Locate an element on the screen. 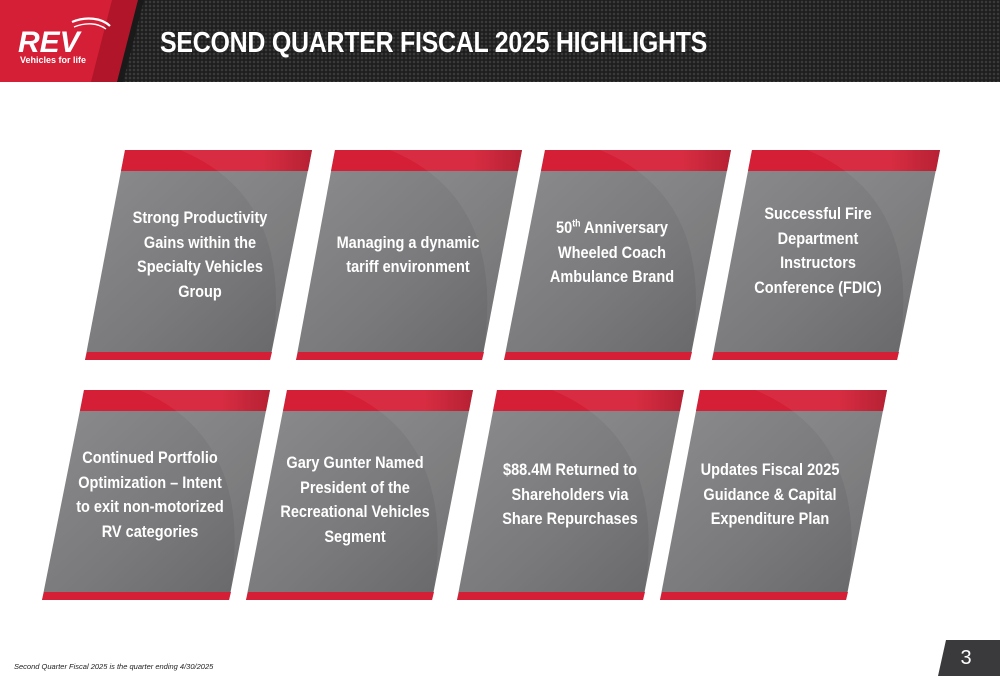 The height and width of the screenshot is (685, 1000). card-2-text: Managing a dynamic tariff environment is located at coordinates (408, 255).